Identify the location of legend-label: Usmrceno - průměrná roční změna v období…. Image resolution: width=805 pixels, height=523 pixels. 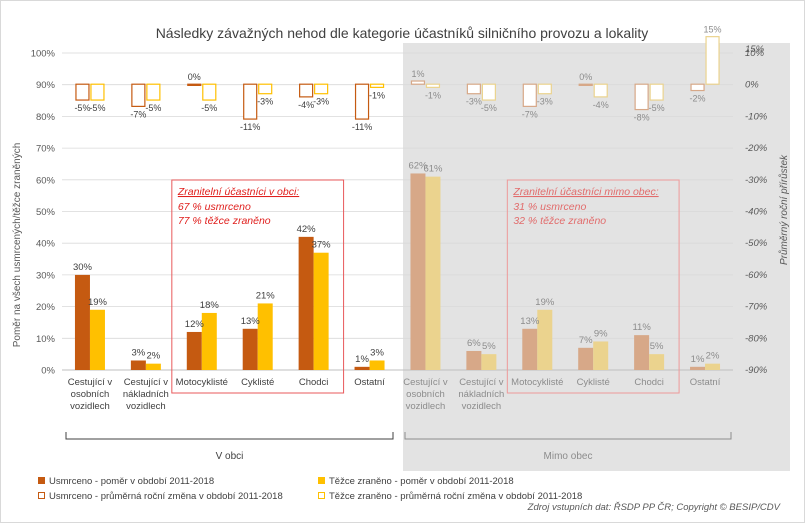
(166, 496).